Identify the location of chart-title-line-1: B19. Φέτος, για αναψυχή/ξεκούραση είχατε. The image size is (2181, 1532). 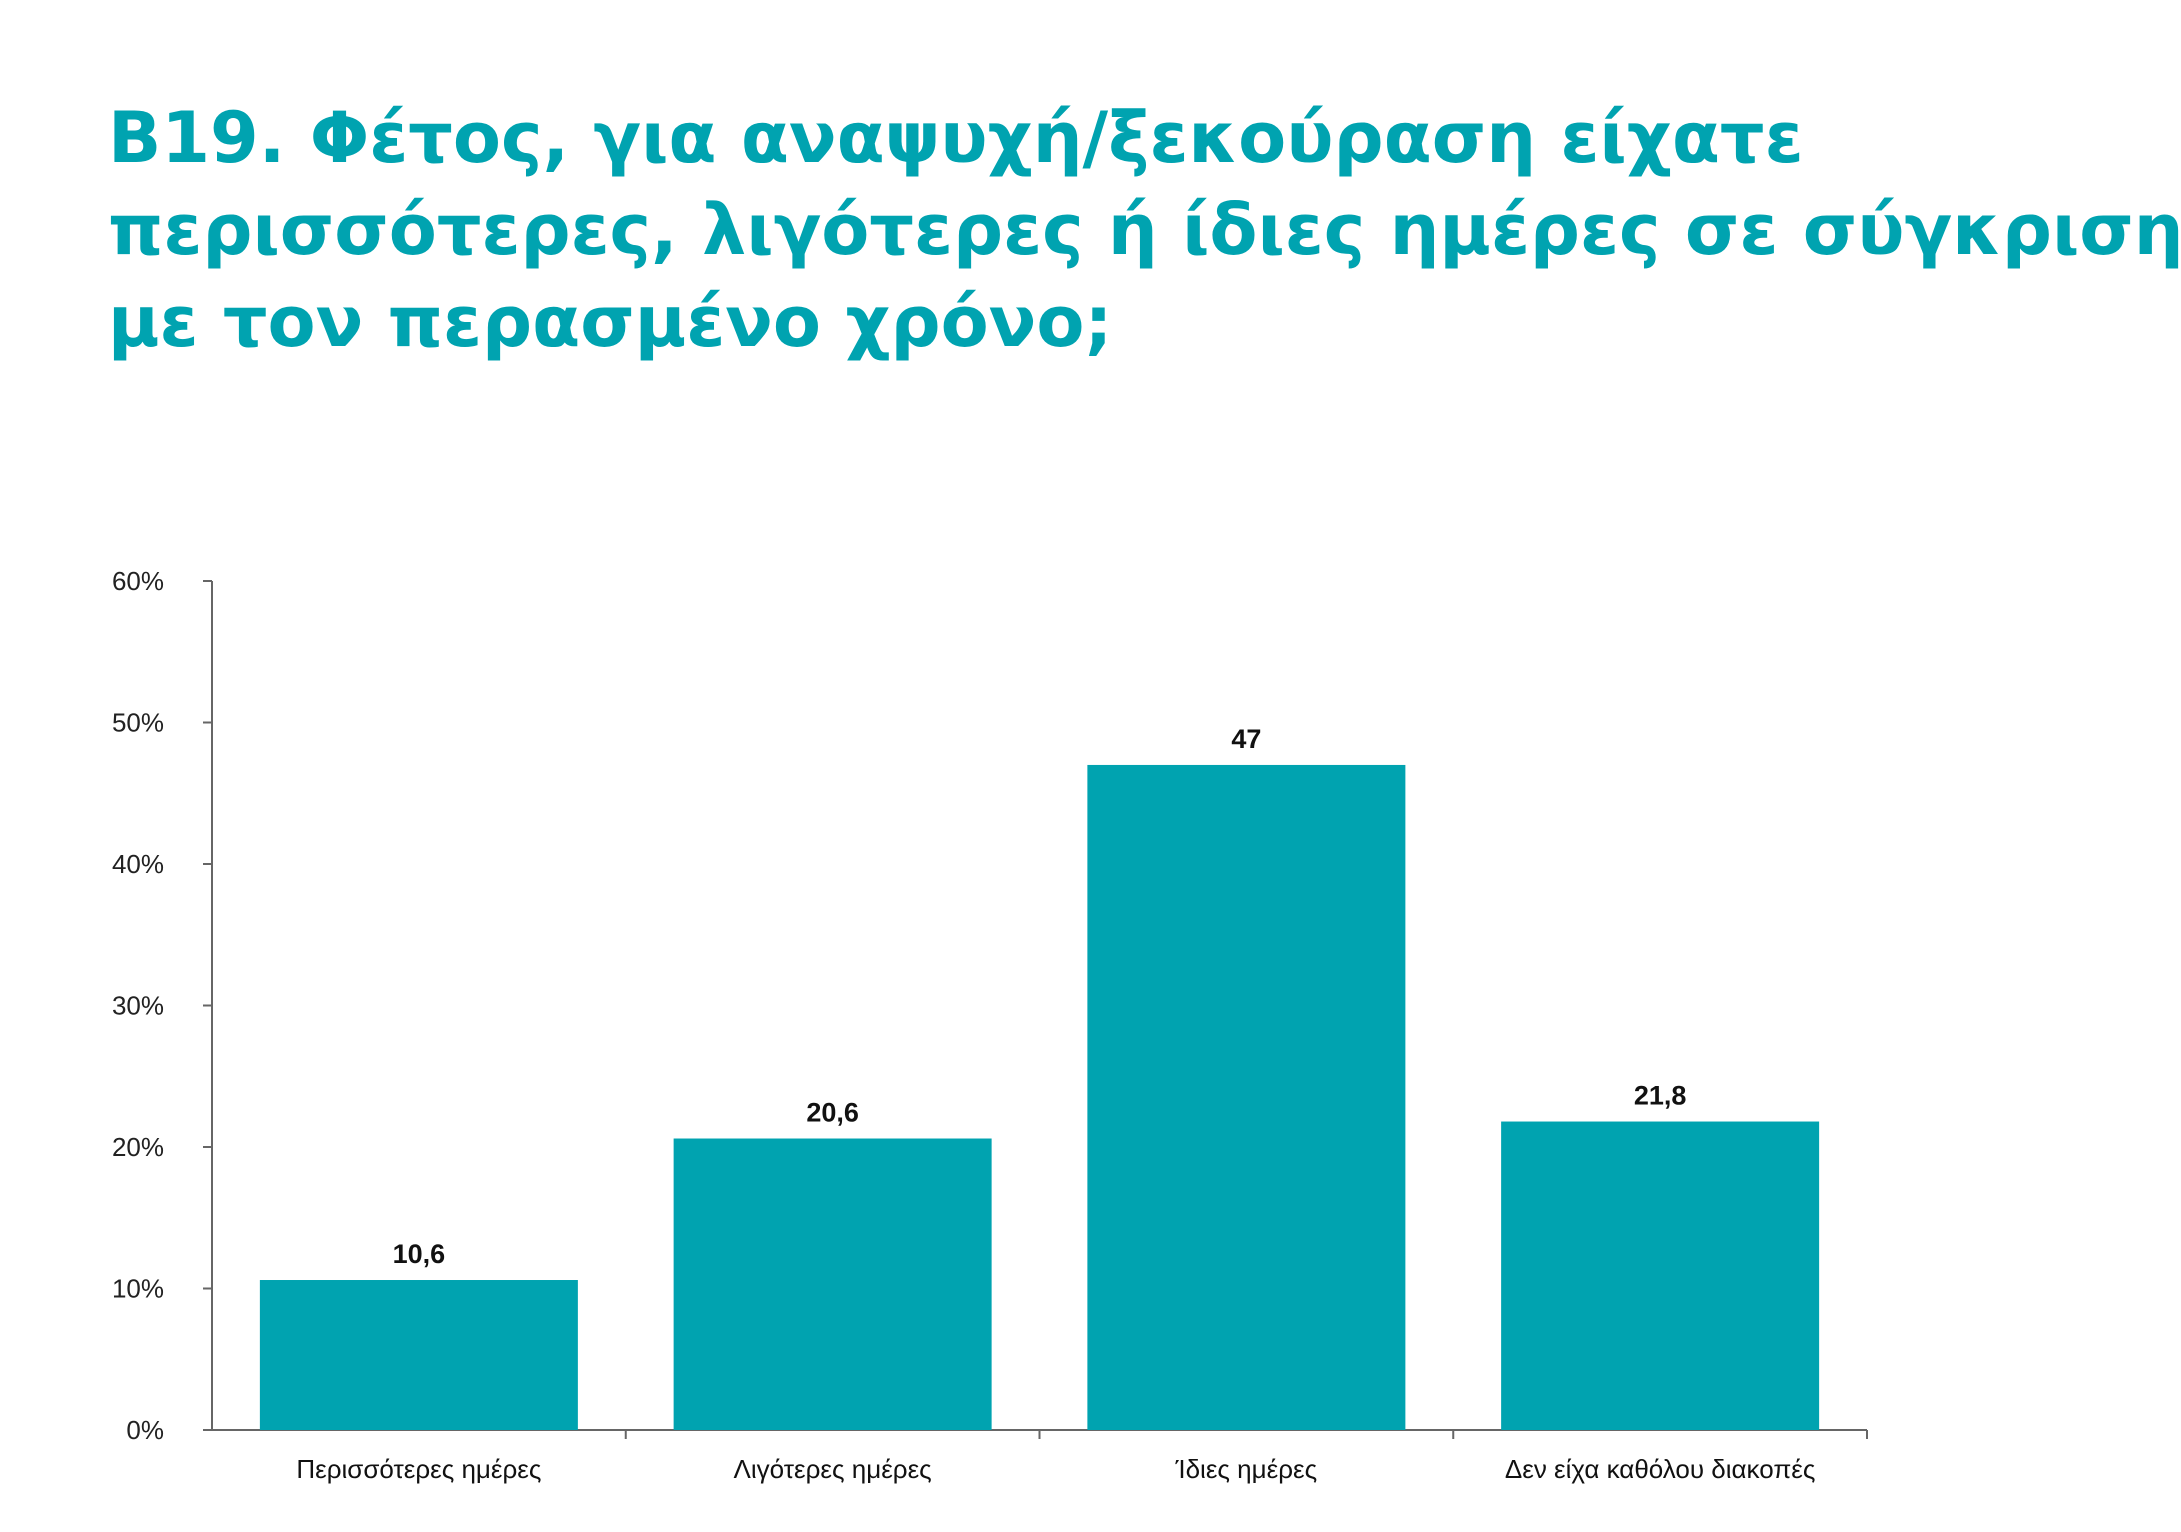
(956, 138).